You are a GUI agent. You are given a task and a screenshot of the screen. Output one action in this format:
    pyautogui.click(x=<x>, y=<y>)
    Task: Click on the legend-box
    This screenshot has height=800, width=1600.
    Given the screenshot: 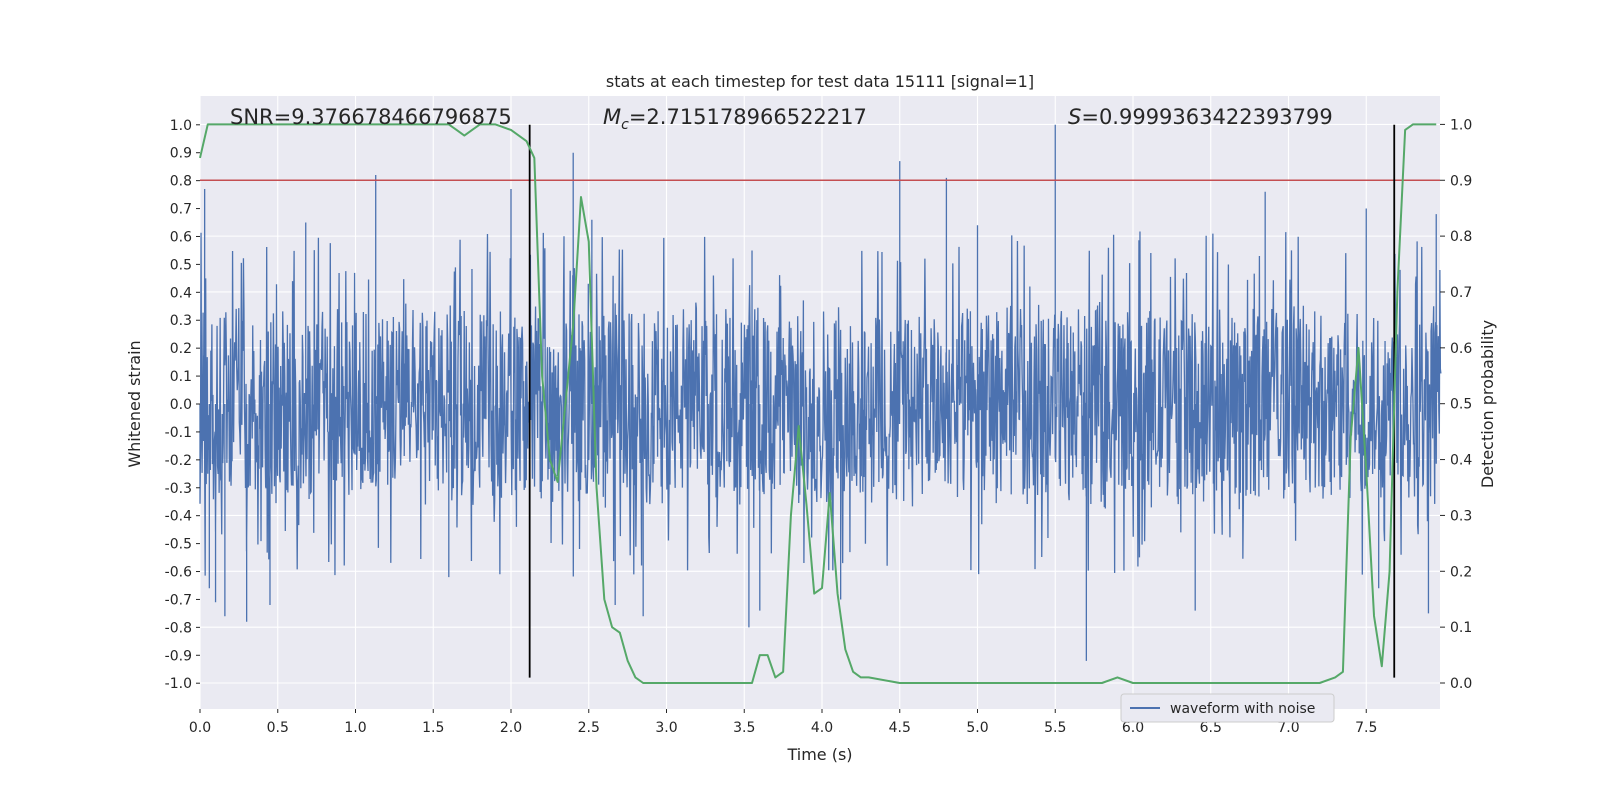 What is the action you would take?
    pyautogui.click(x=1227, y=708)
    